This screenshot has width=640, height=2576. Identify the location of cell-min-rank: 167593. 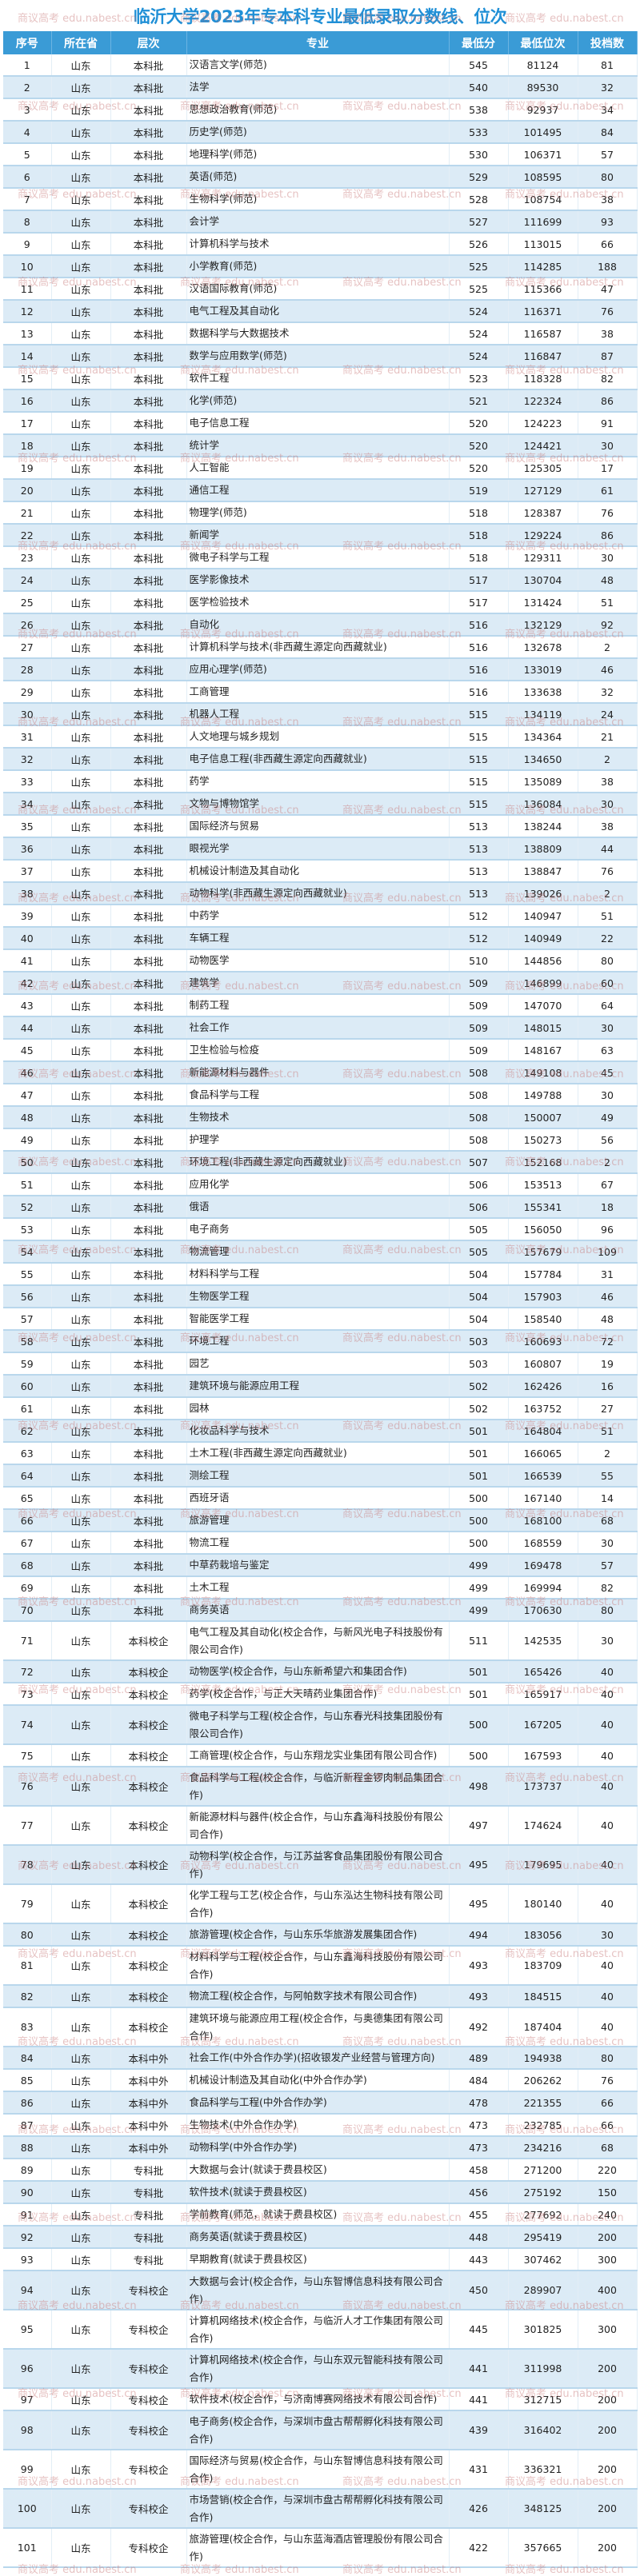
(543, 1756).